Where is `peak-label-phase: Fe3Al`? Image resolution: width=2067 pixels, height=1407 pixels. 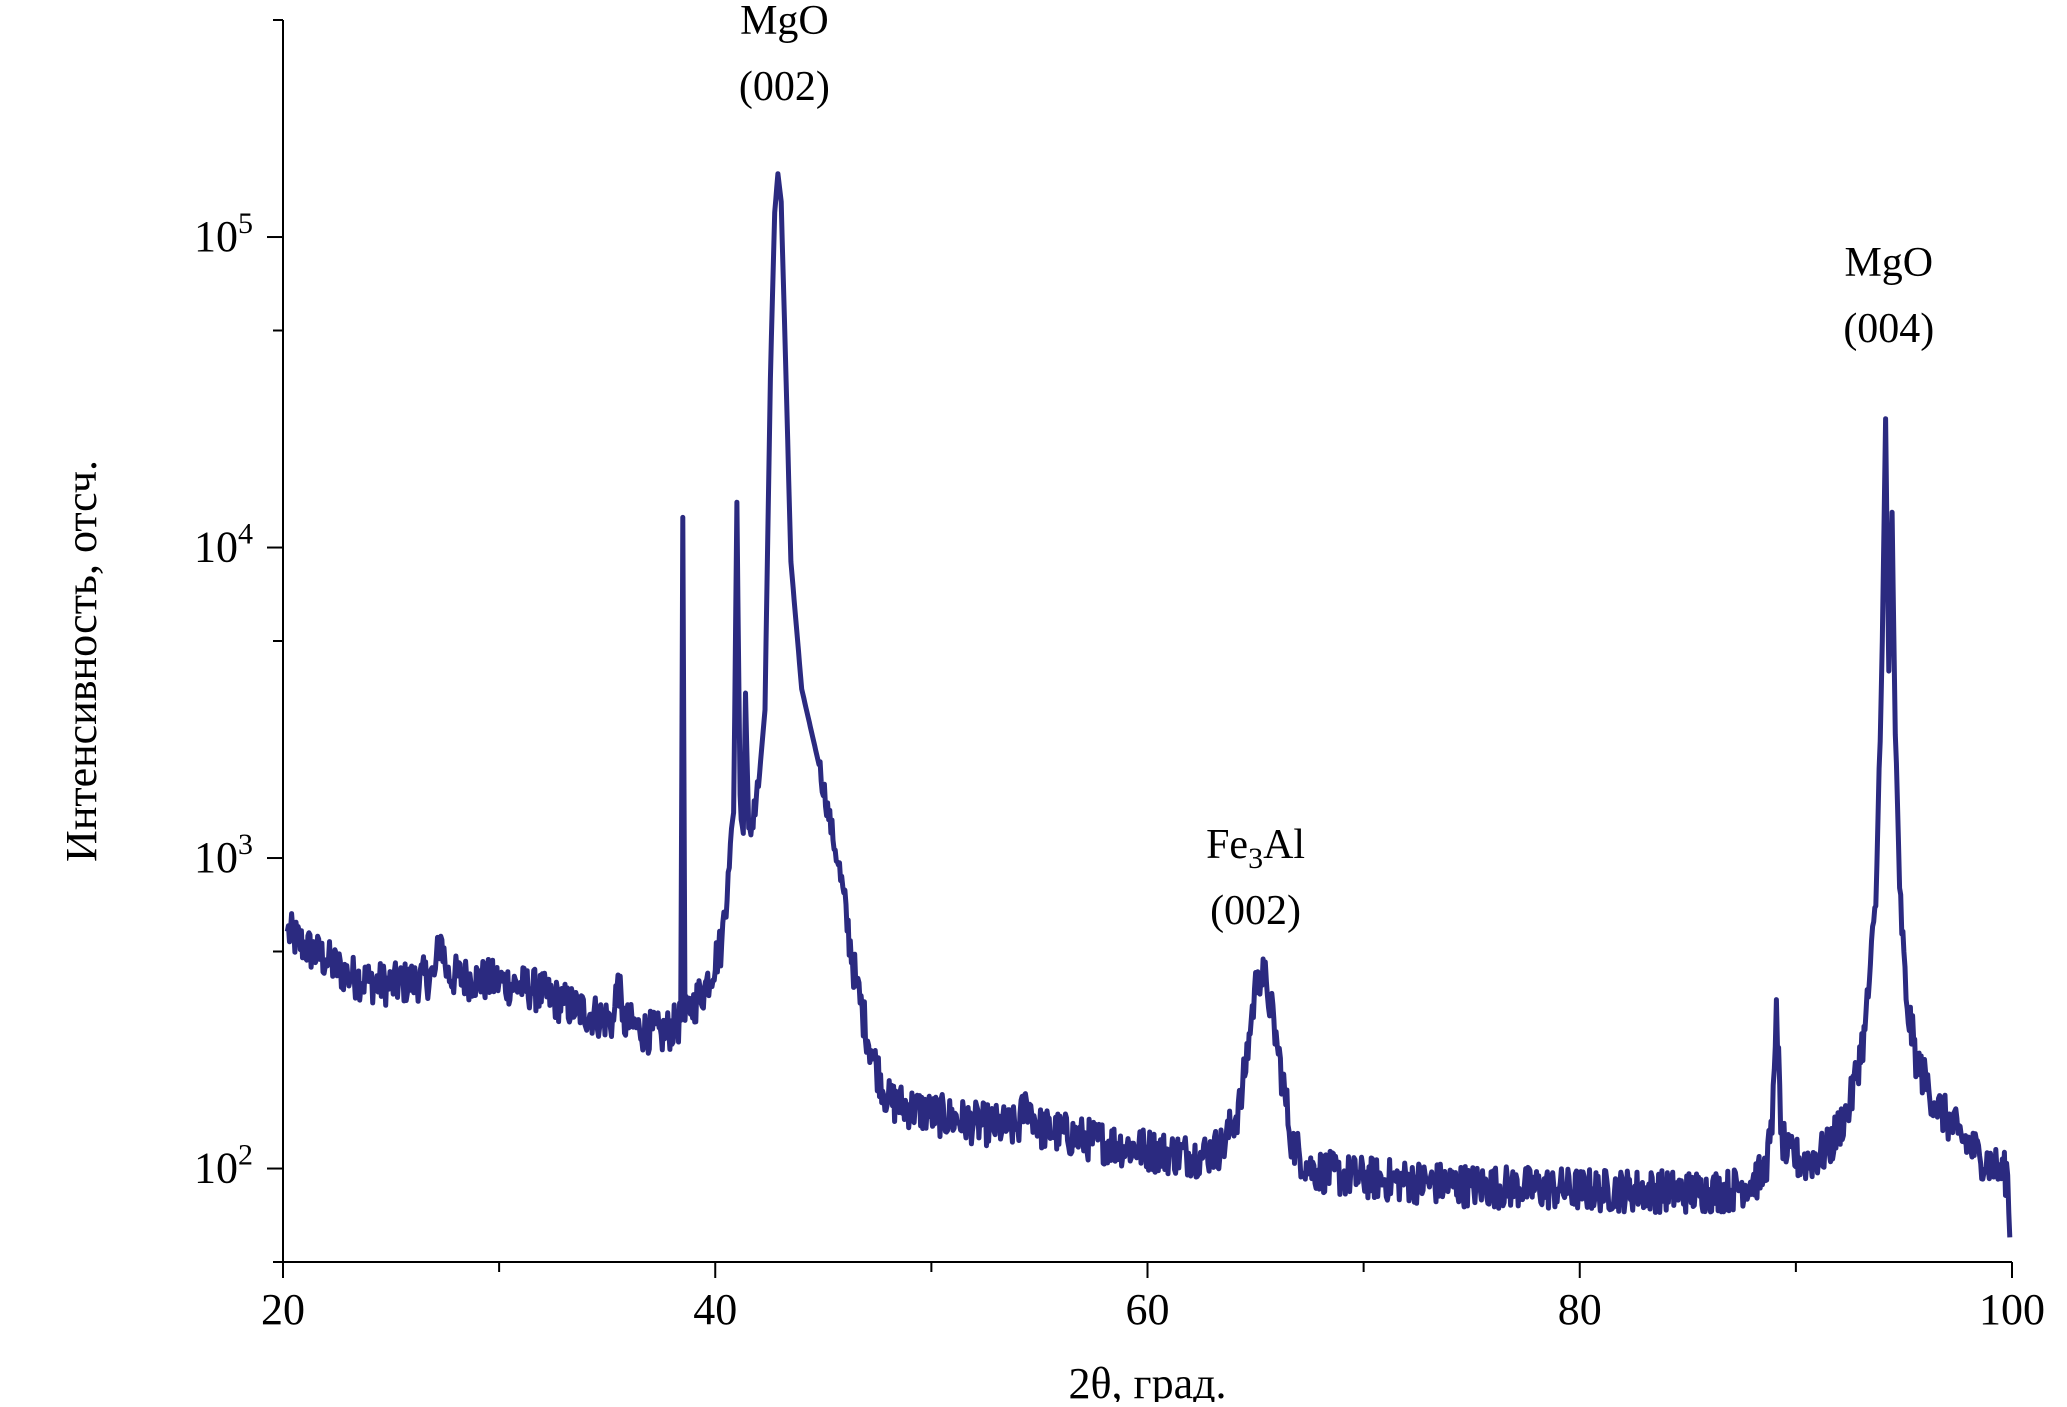 peak-label-phase: Fe3Al is located at coordinates (1255, 848).